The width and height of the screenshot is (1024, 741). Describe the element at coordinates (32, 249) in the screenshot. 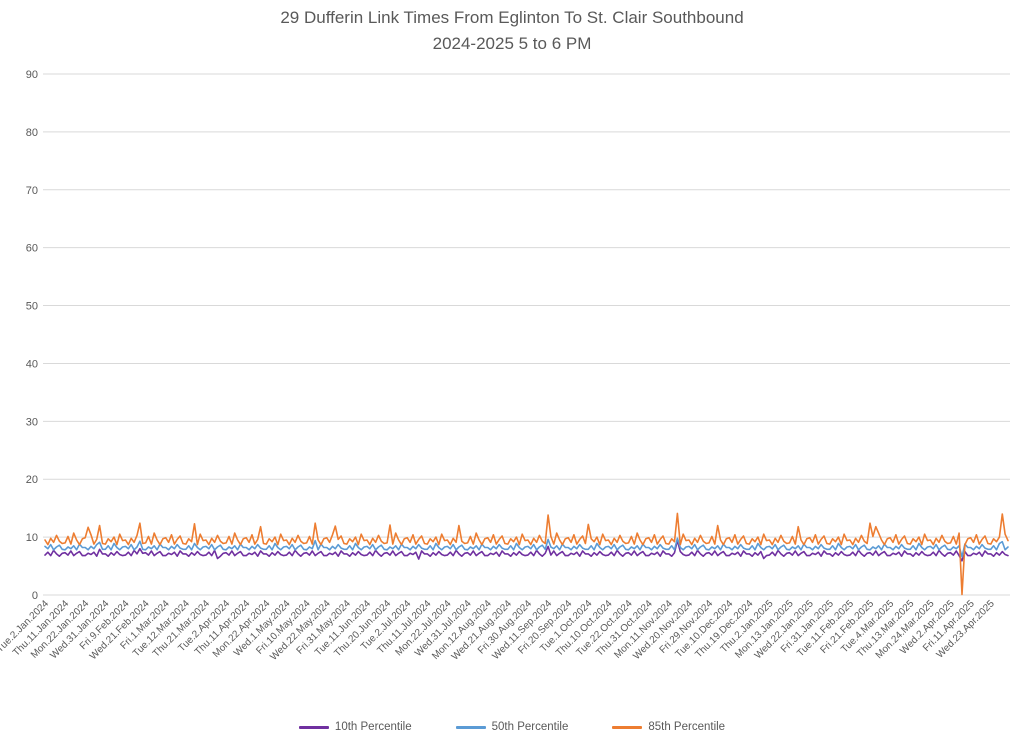

I see `y-tick-label: 60` at that location.